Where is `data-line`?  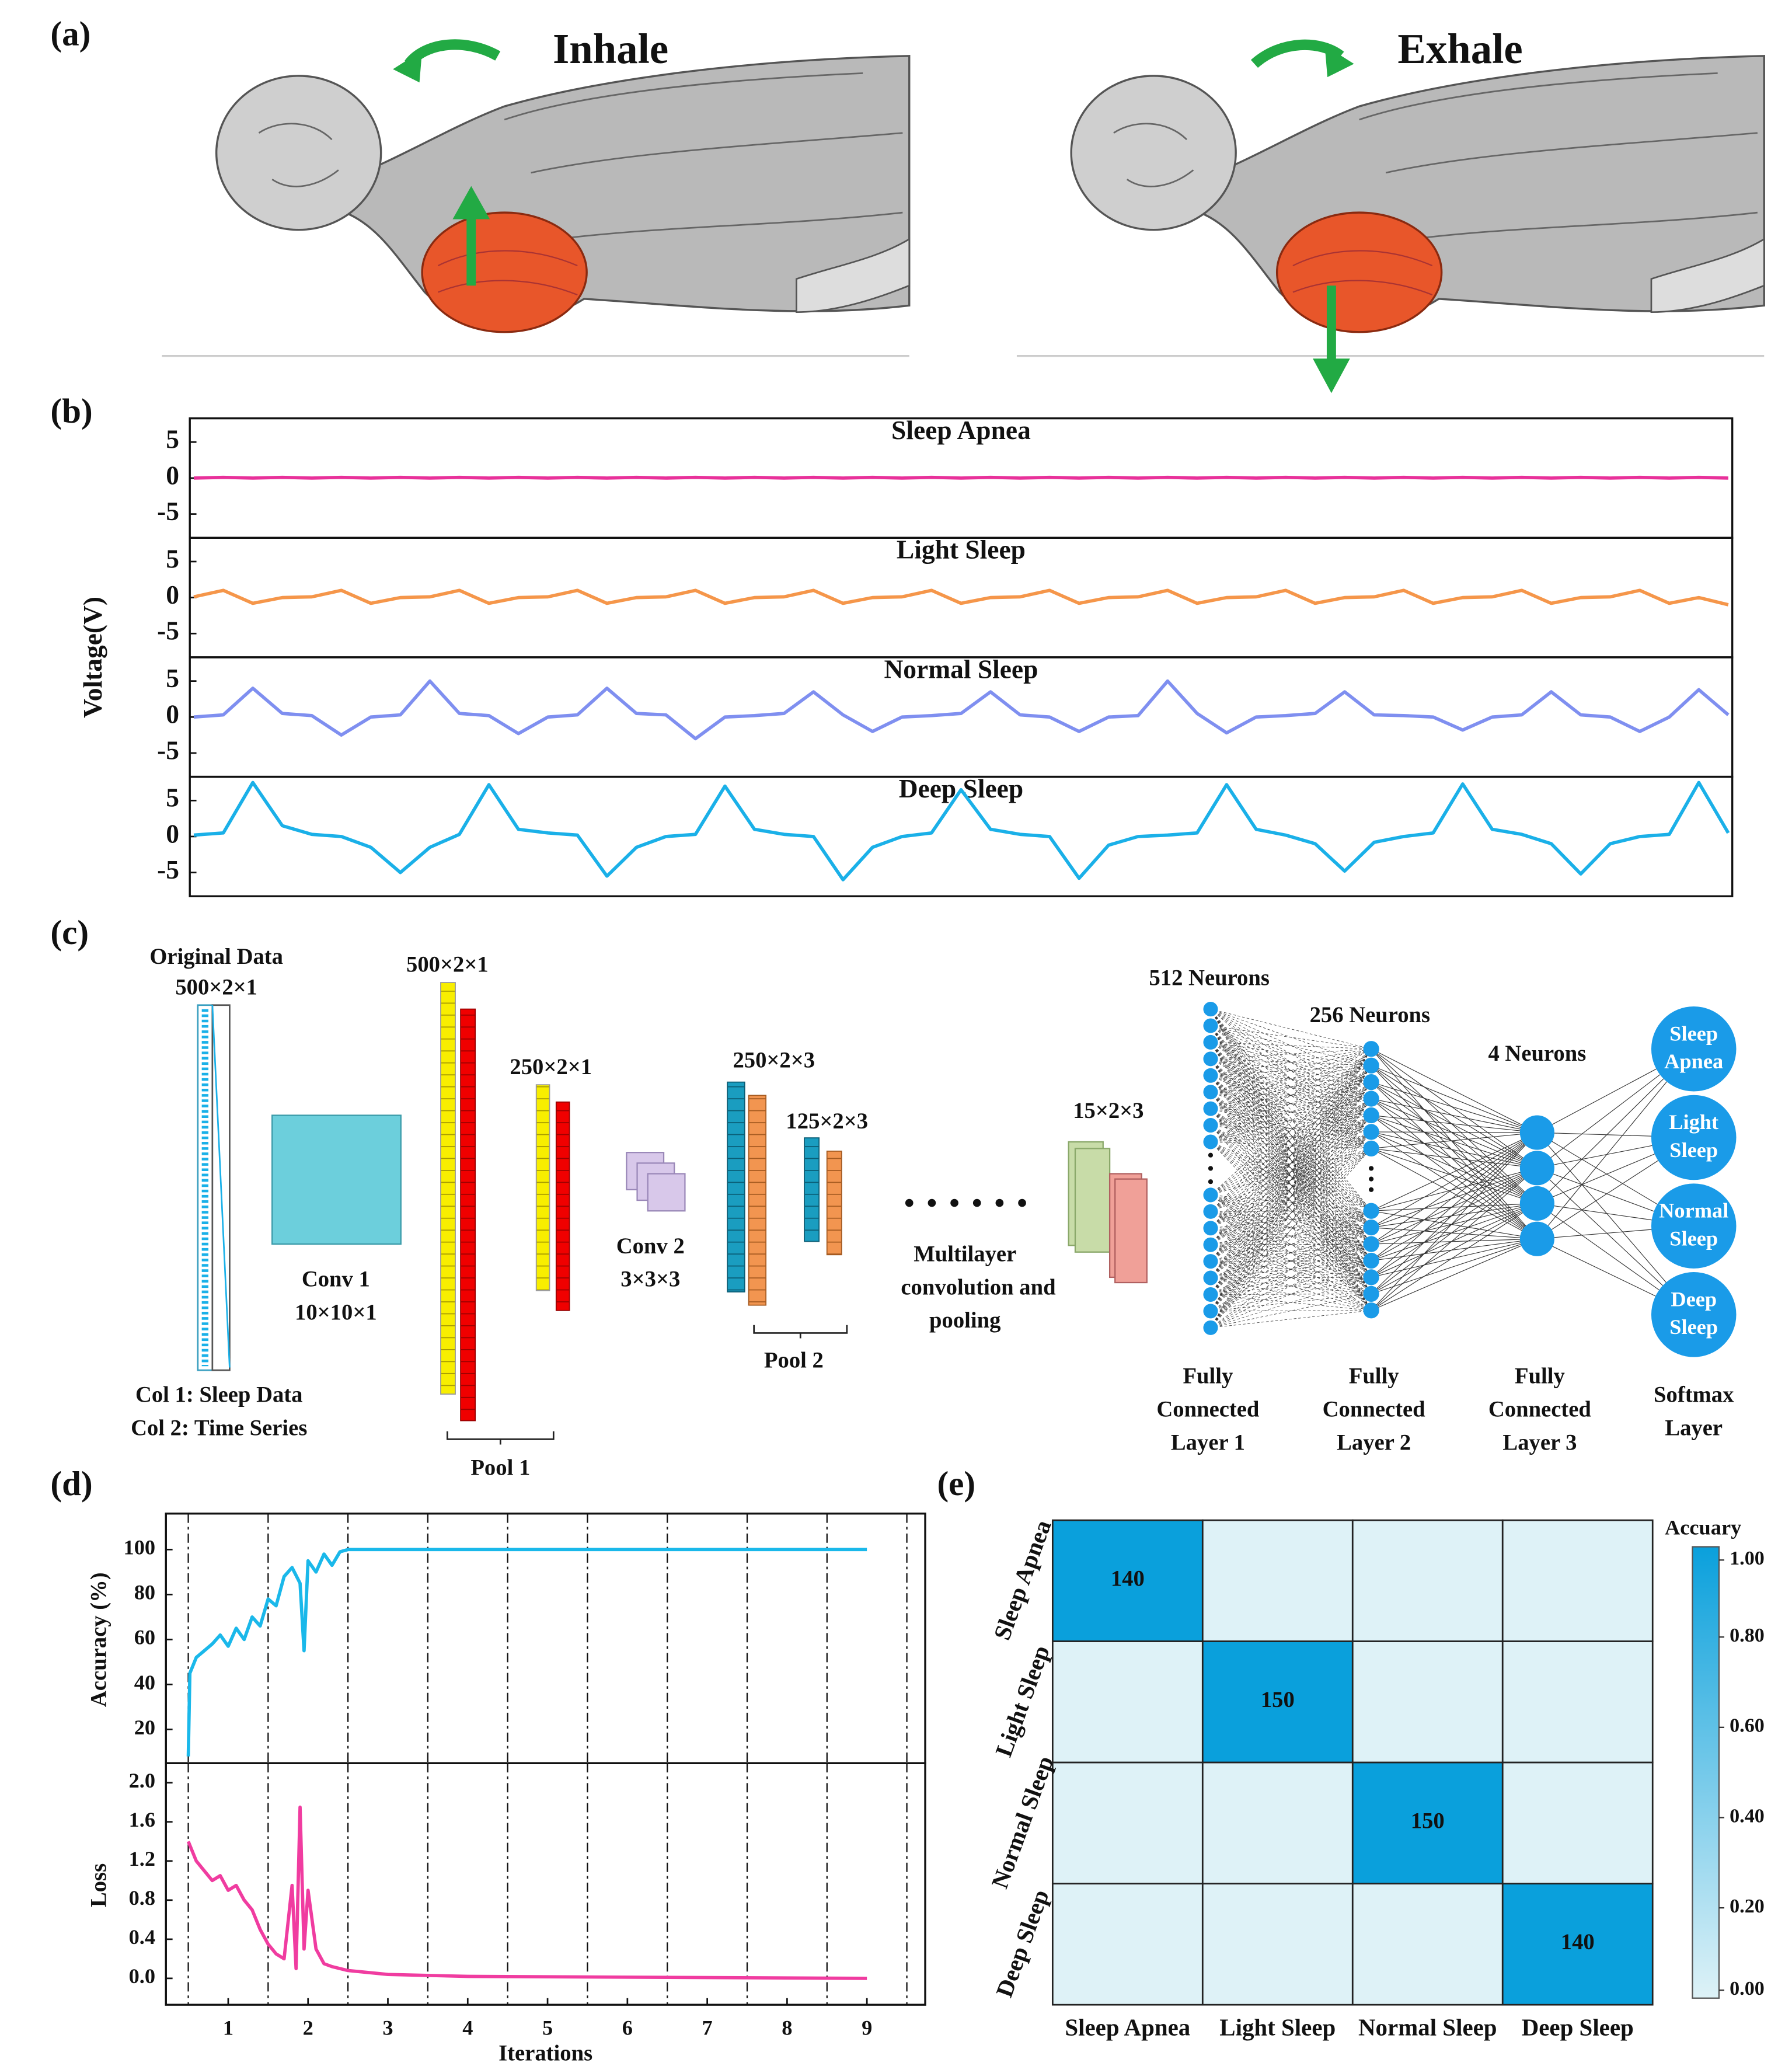 data-line is located at coordinates (961, 597).